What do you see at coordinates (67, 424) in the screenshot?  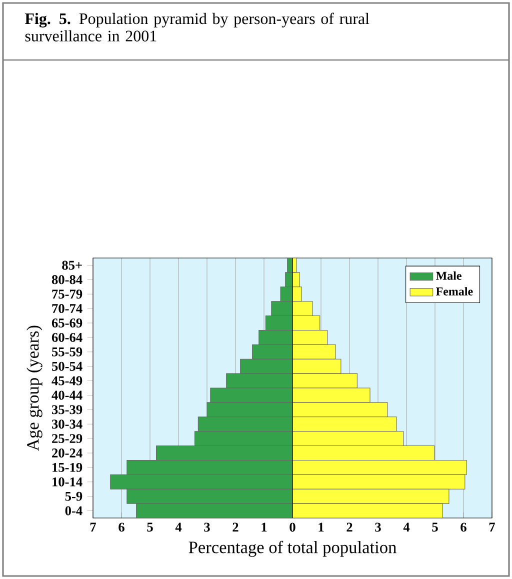 I see `y-tick-label: 30-34` at bounding box center [67, 424].